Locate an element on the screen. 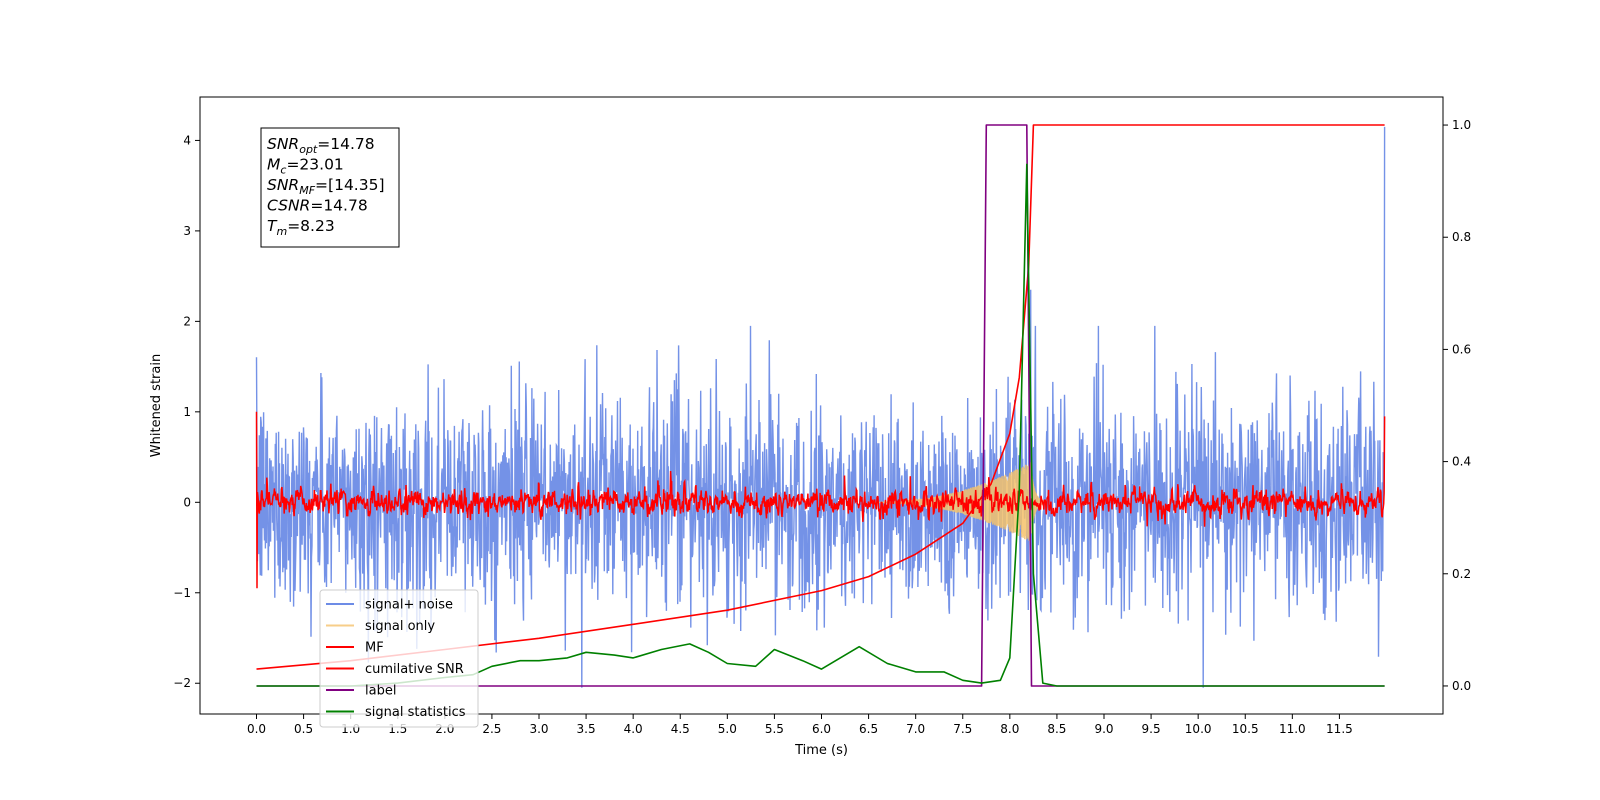  y-axis-label: Whitened strain is located at coordinates (156, 405).